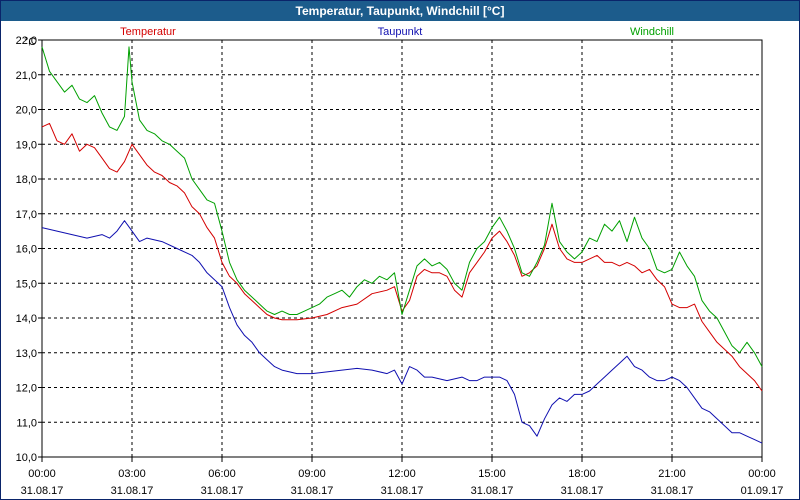  I want to click on y-tick-label: 15,0, so click(26, 284).